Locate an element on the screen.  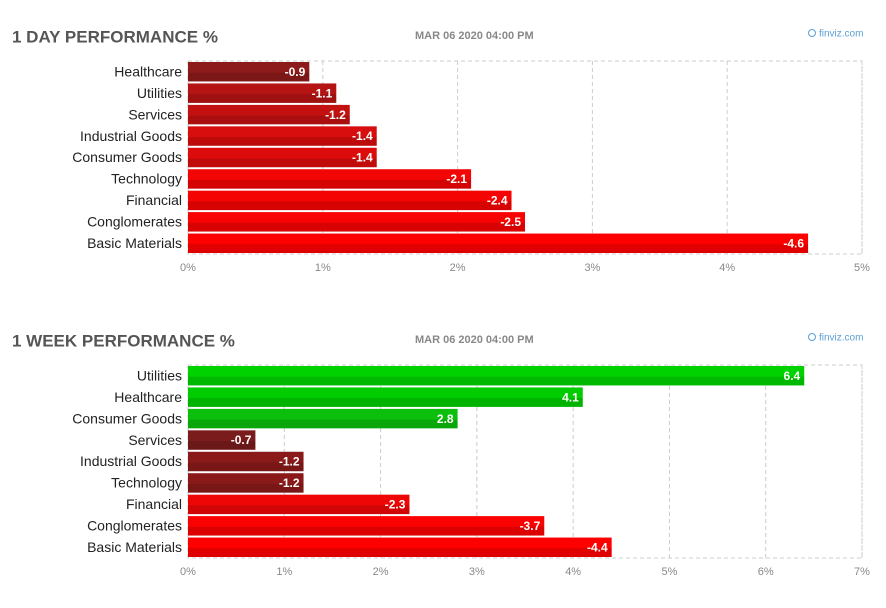
value-label: -2.5 is located at coordinates (510, 222).